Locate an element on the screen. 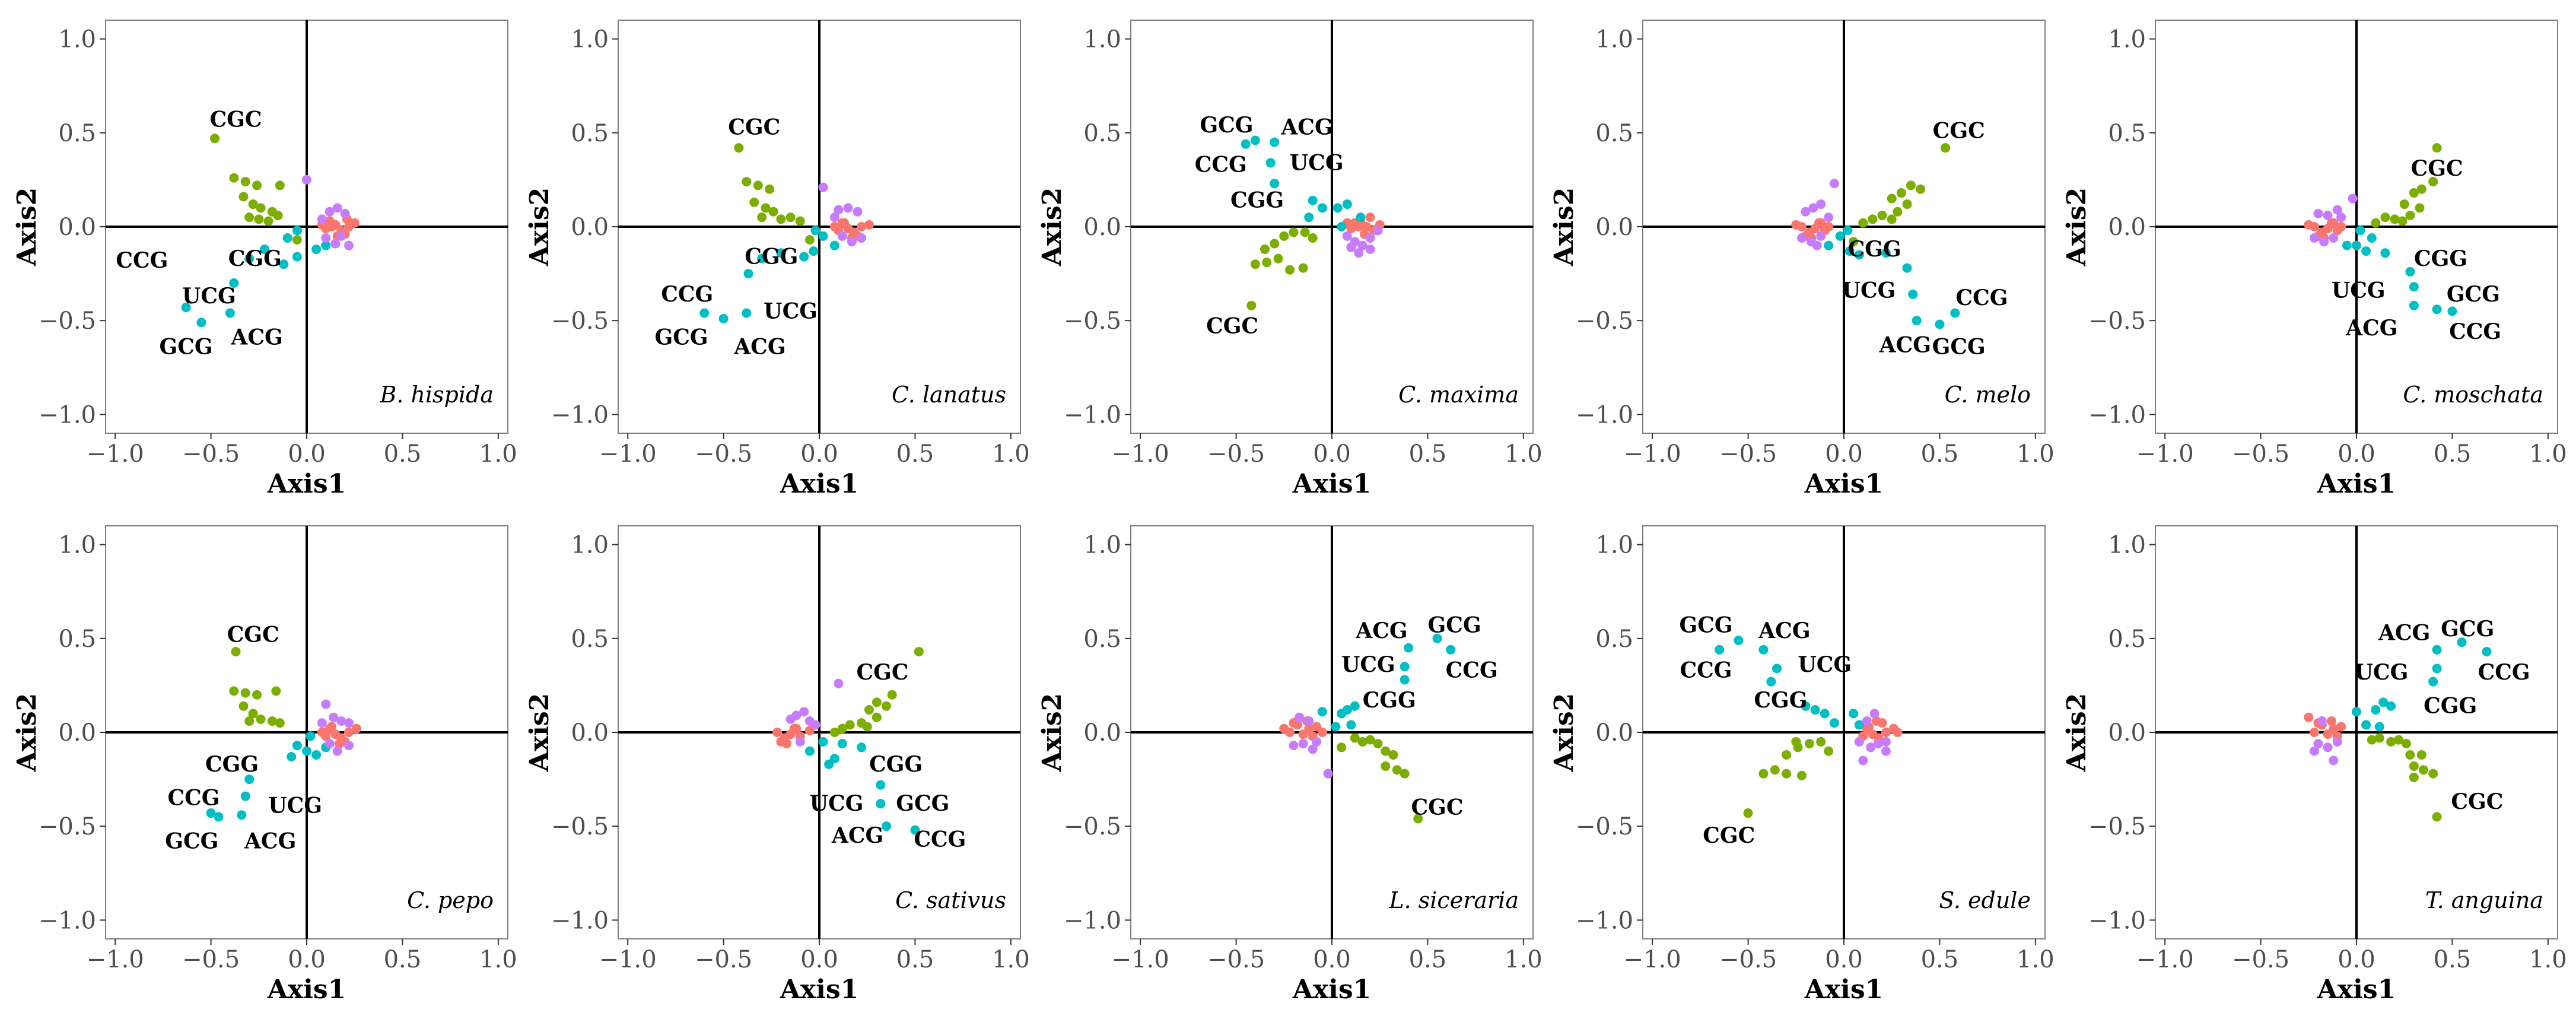 This screenshot has height=1019, width=2576. y-tick-label: 0.5 is located at coordinates (590, 133).